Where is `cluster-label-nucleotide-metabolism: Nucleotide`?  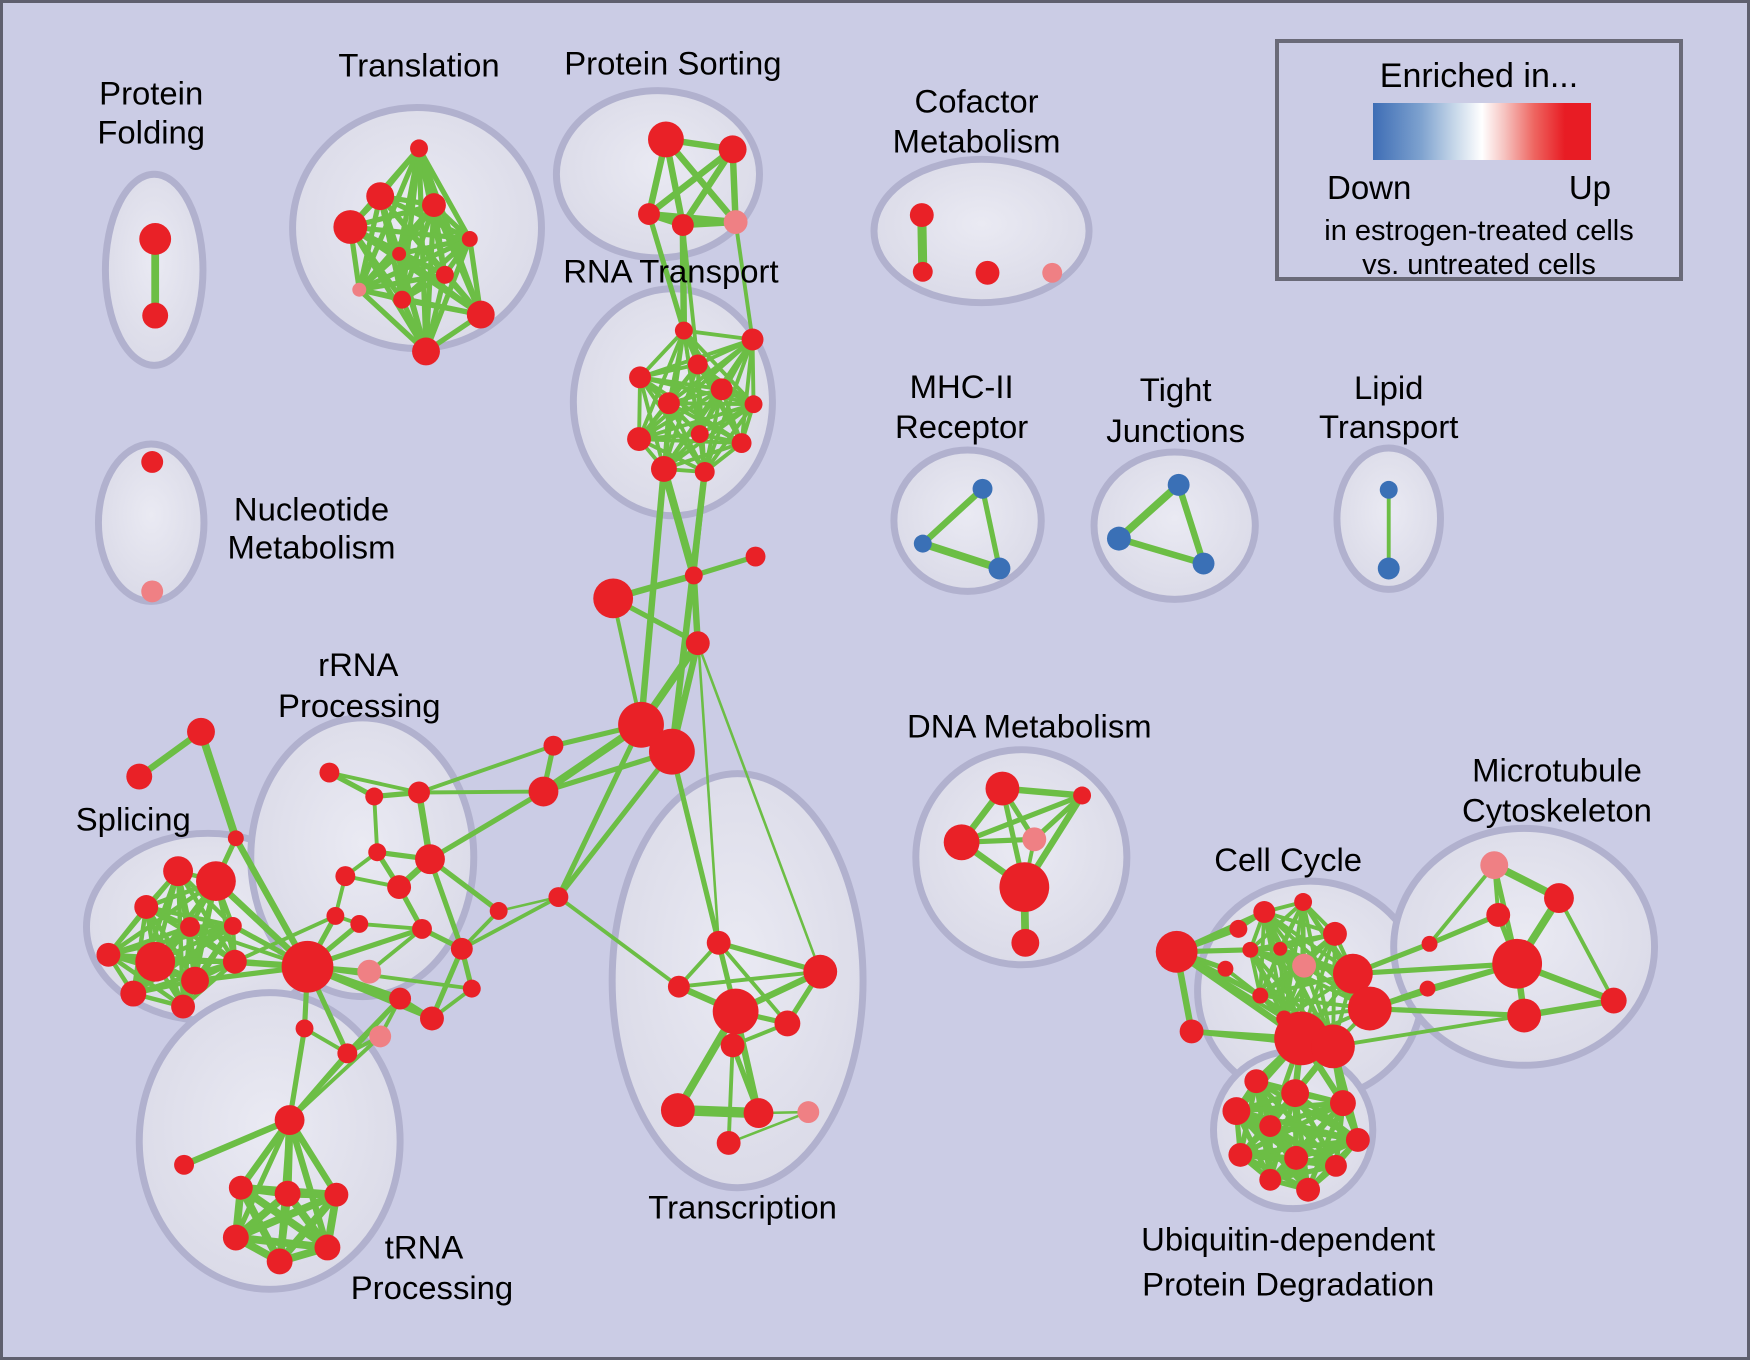
cluster-label-nucleotide-metabolism: Nucleotide is located at coordinates (311, 509).